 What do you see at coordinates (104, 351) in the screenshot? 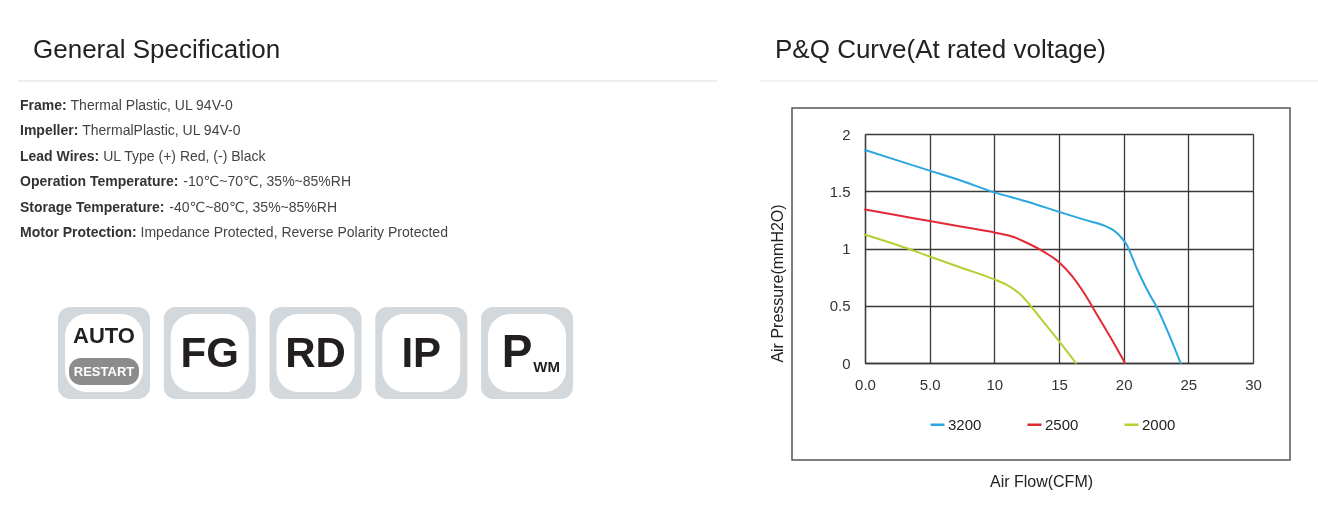
I see `category-label: AUTO RESTART` at bounding box center [104, 351].